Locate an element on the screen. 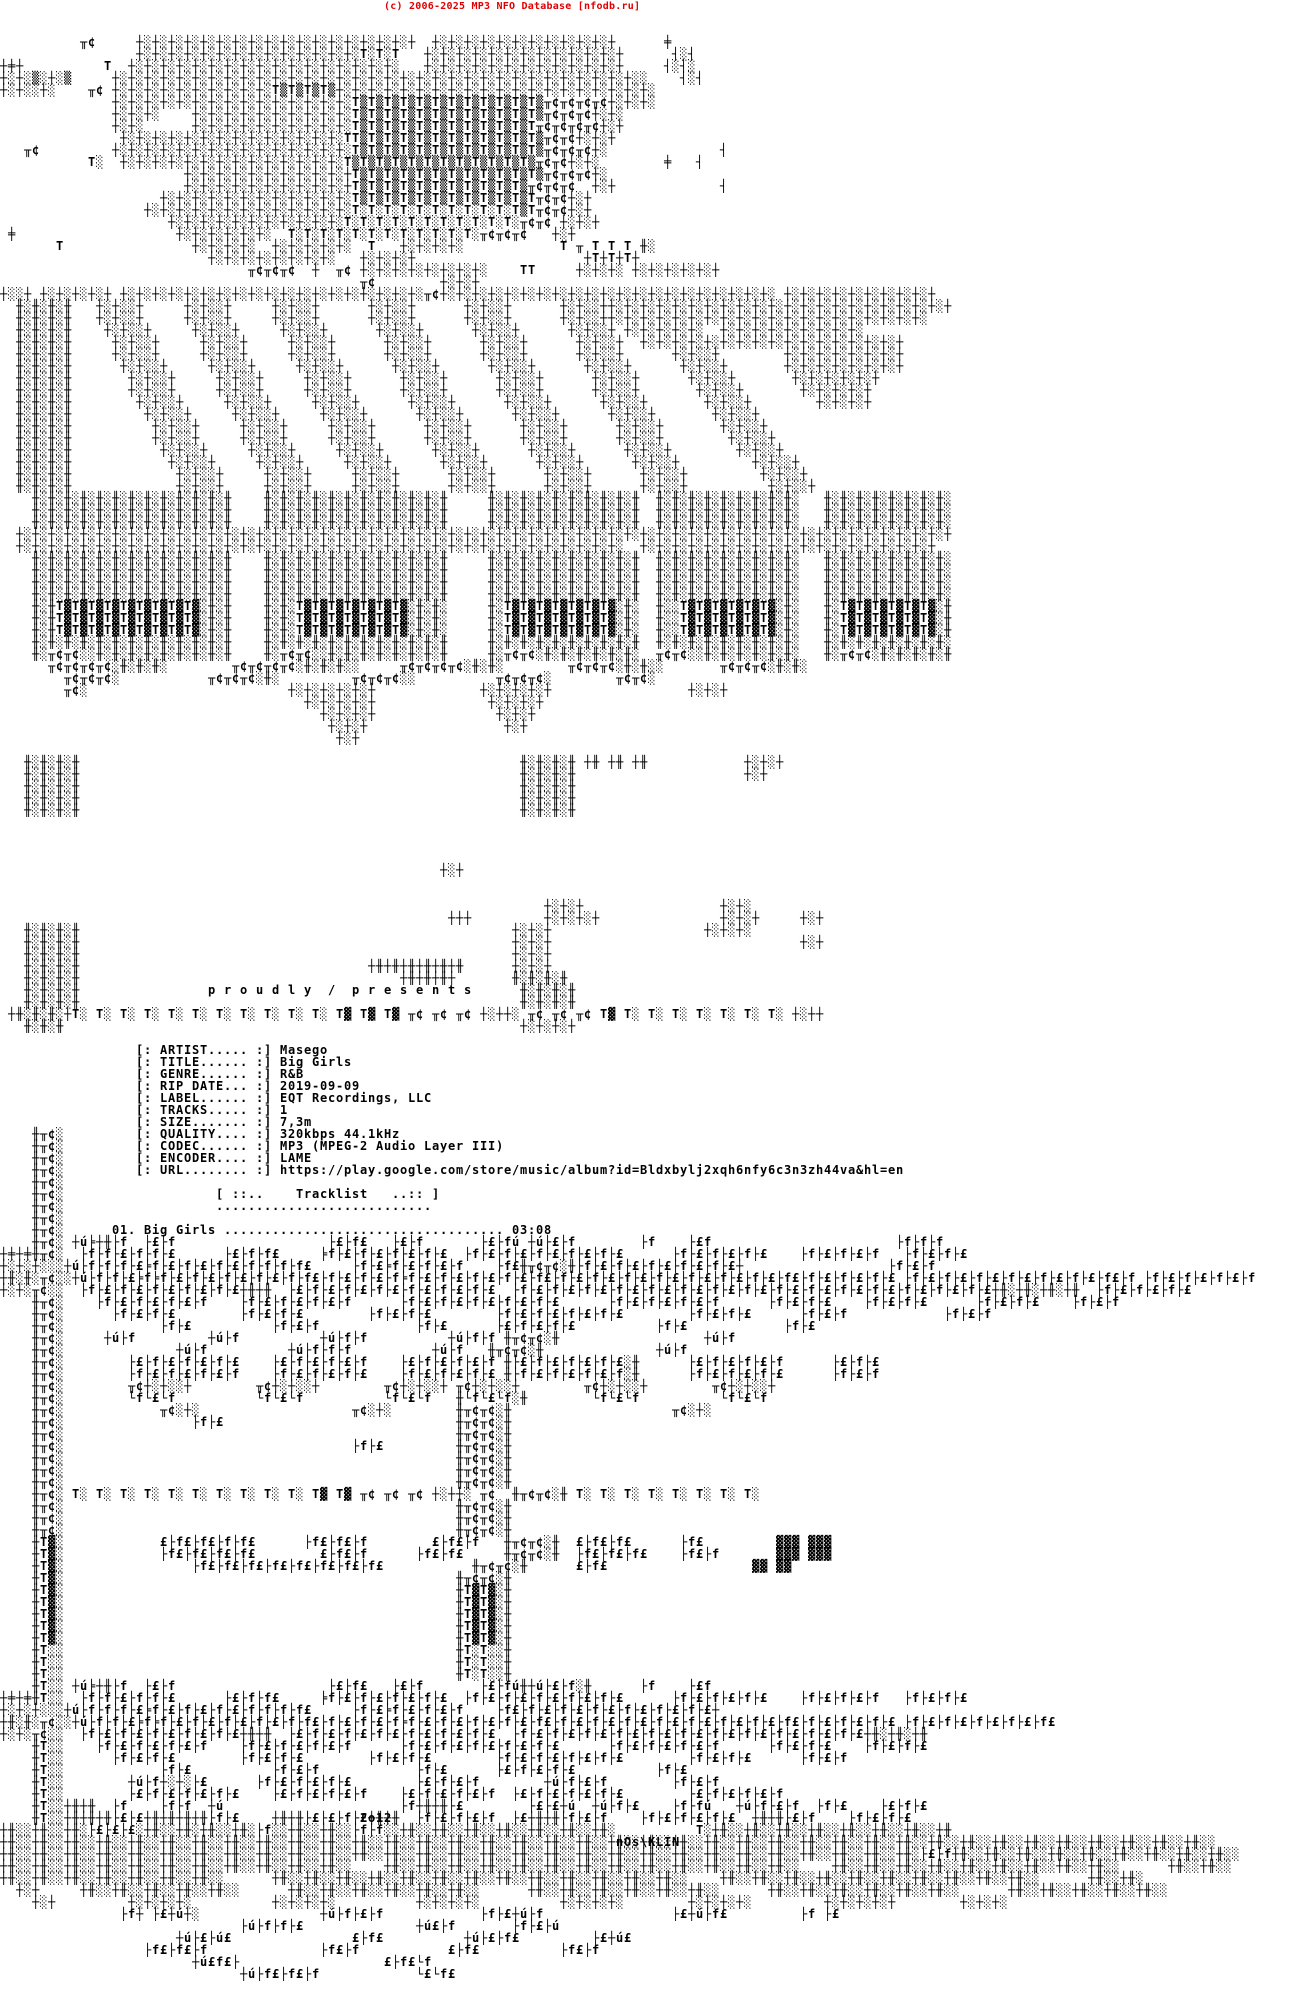  field-codec-value: MP3 (MPEG-2 Audio Layer III) is located at coordinates (392, 1146).